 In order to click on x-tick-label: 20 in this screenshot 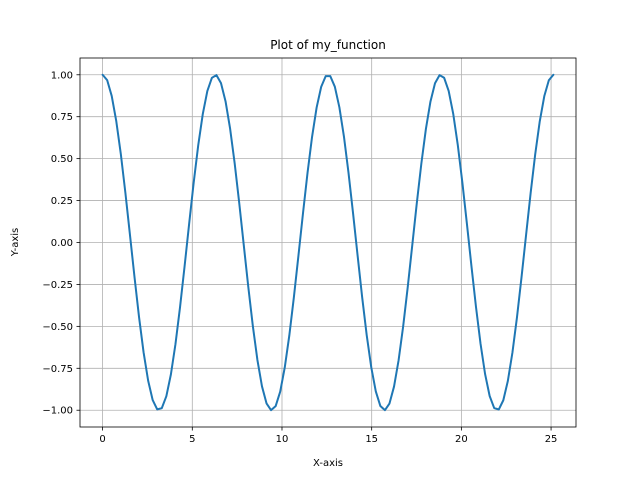, I will do `click(461, 439)`.